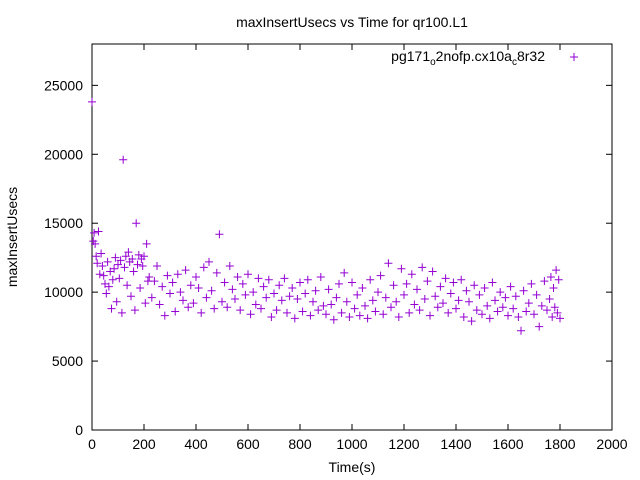 Image resolution: width=640 pixels, height=480 pixels. What do you see at coordinates (611, 444) in the screenshot?
I see `x-tick-label: 2000` at bounding box center [611, 444].